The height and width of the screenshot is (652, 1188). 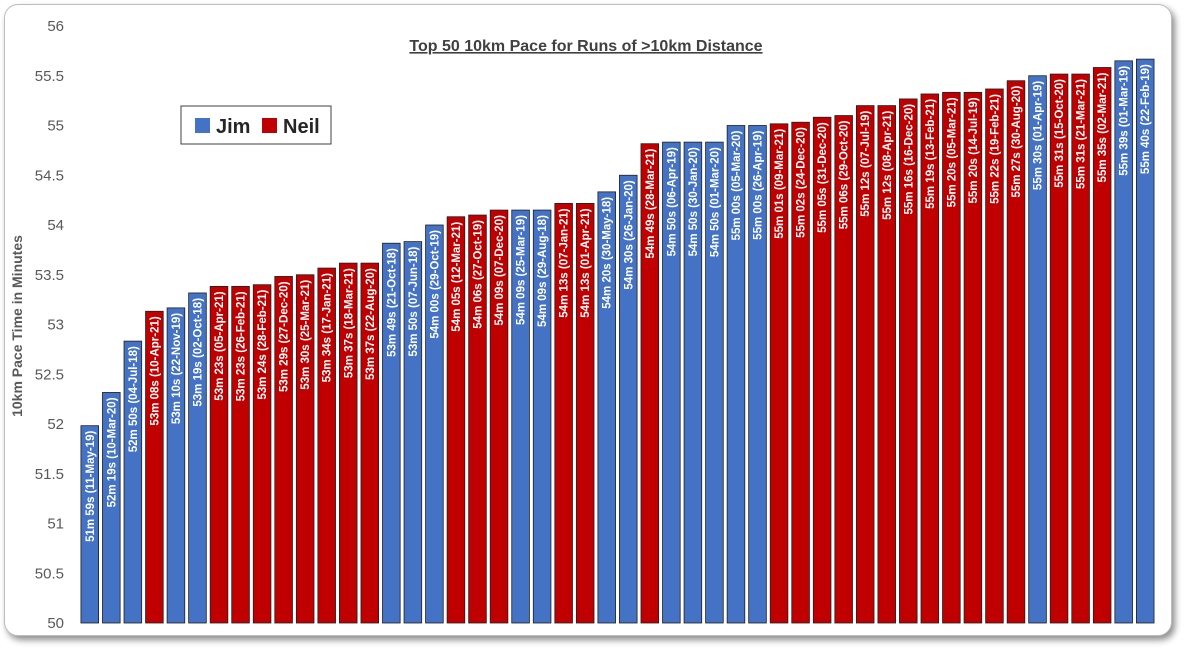 I want to click on y-tick-label: 54.5, so click(x=49, y=175).